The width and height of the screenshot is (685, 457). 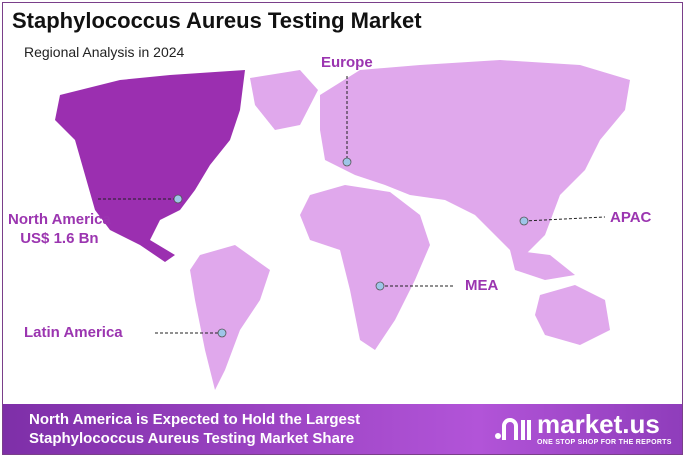 What do you see at coordinates (59, 238) in the screenshot?
I see `region-value: US$ 1.6 Bn` at bounding box center [59, 238].